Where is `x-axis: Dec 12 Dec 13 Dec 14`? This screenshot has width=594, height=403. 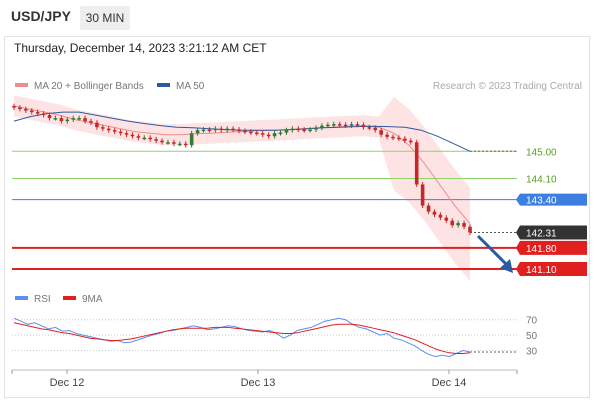 x-axis: Dec 12 Dec 13 Dec 14 is located at coordinates (264, 379).